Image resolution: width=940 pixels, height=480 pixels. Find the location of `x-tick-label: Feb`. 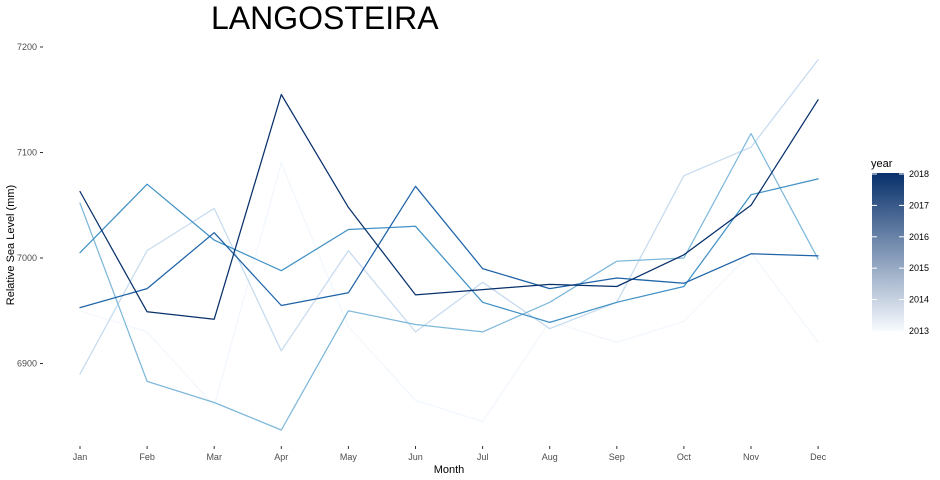

x-tick-label: Feb is located at coordinates (147, 457).